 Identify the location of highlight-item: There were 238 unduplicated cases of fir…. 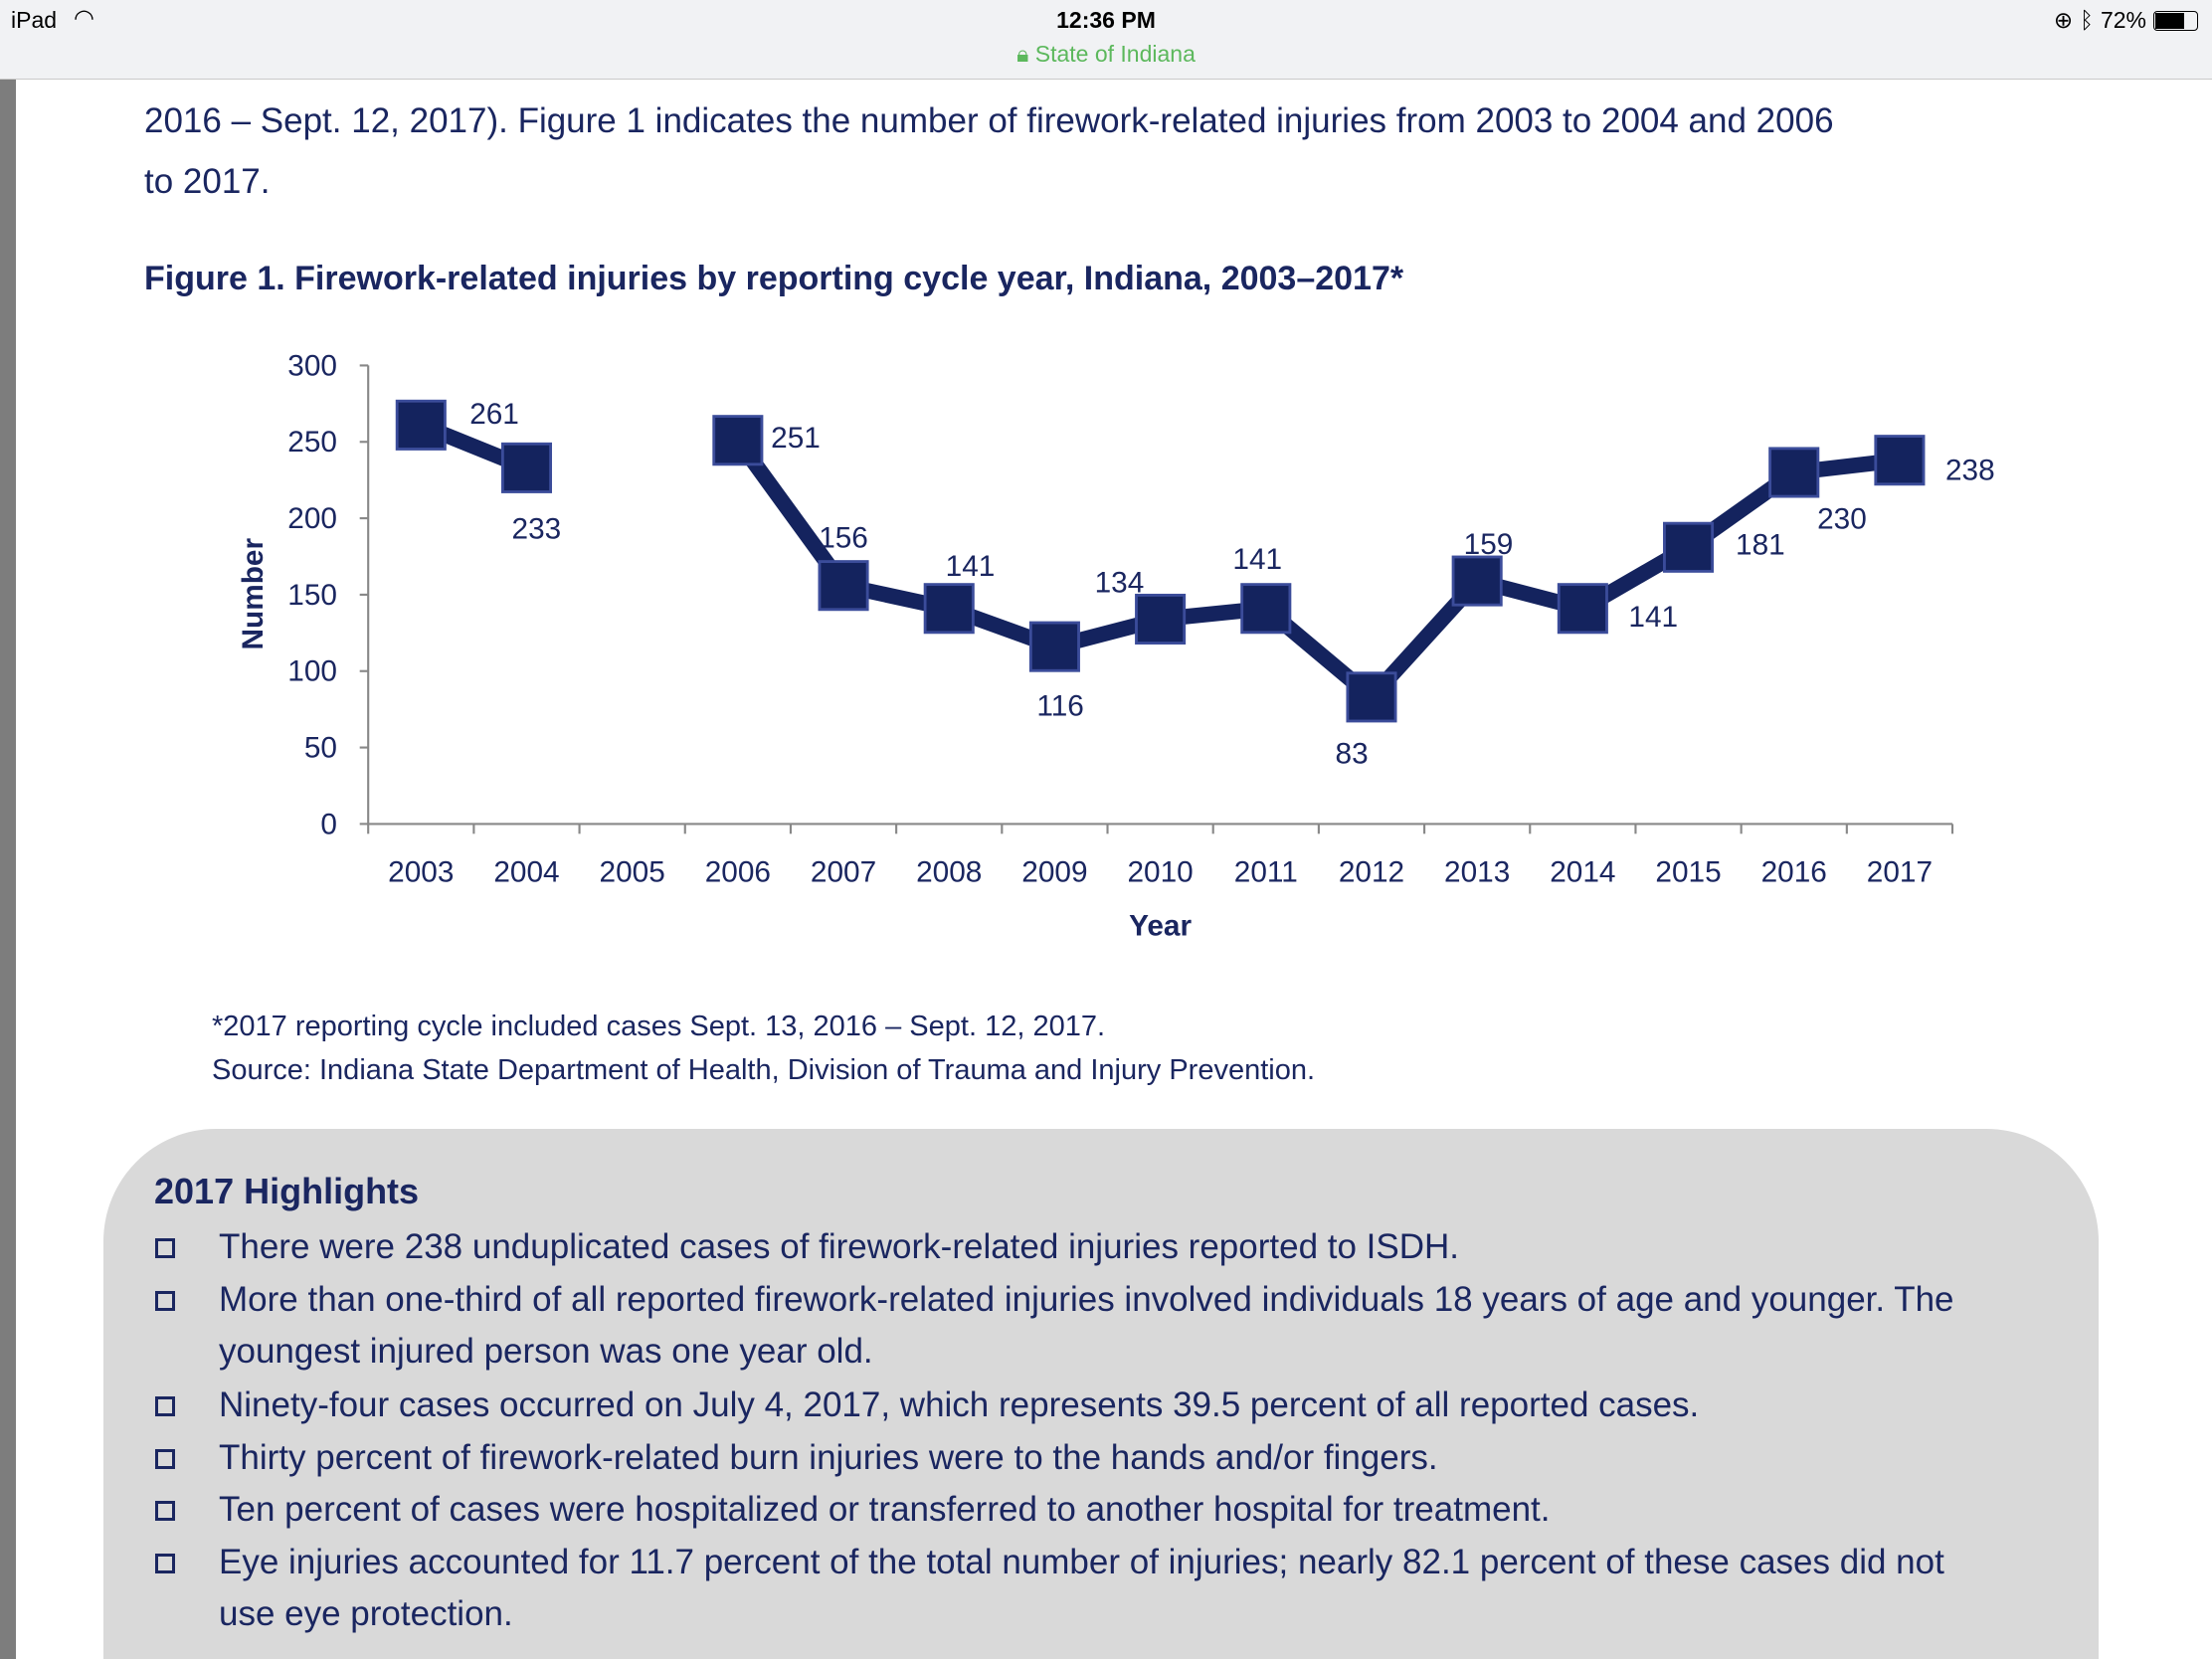
(1072, 1247).